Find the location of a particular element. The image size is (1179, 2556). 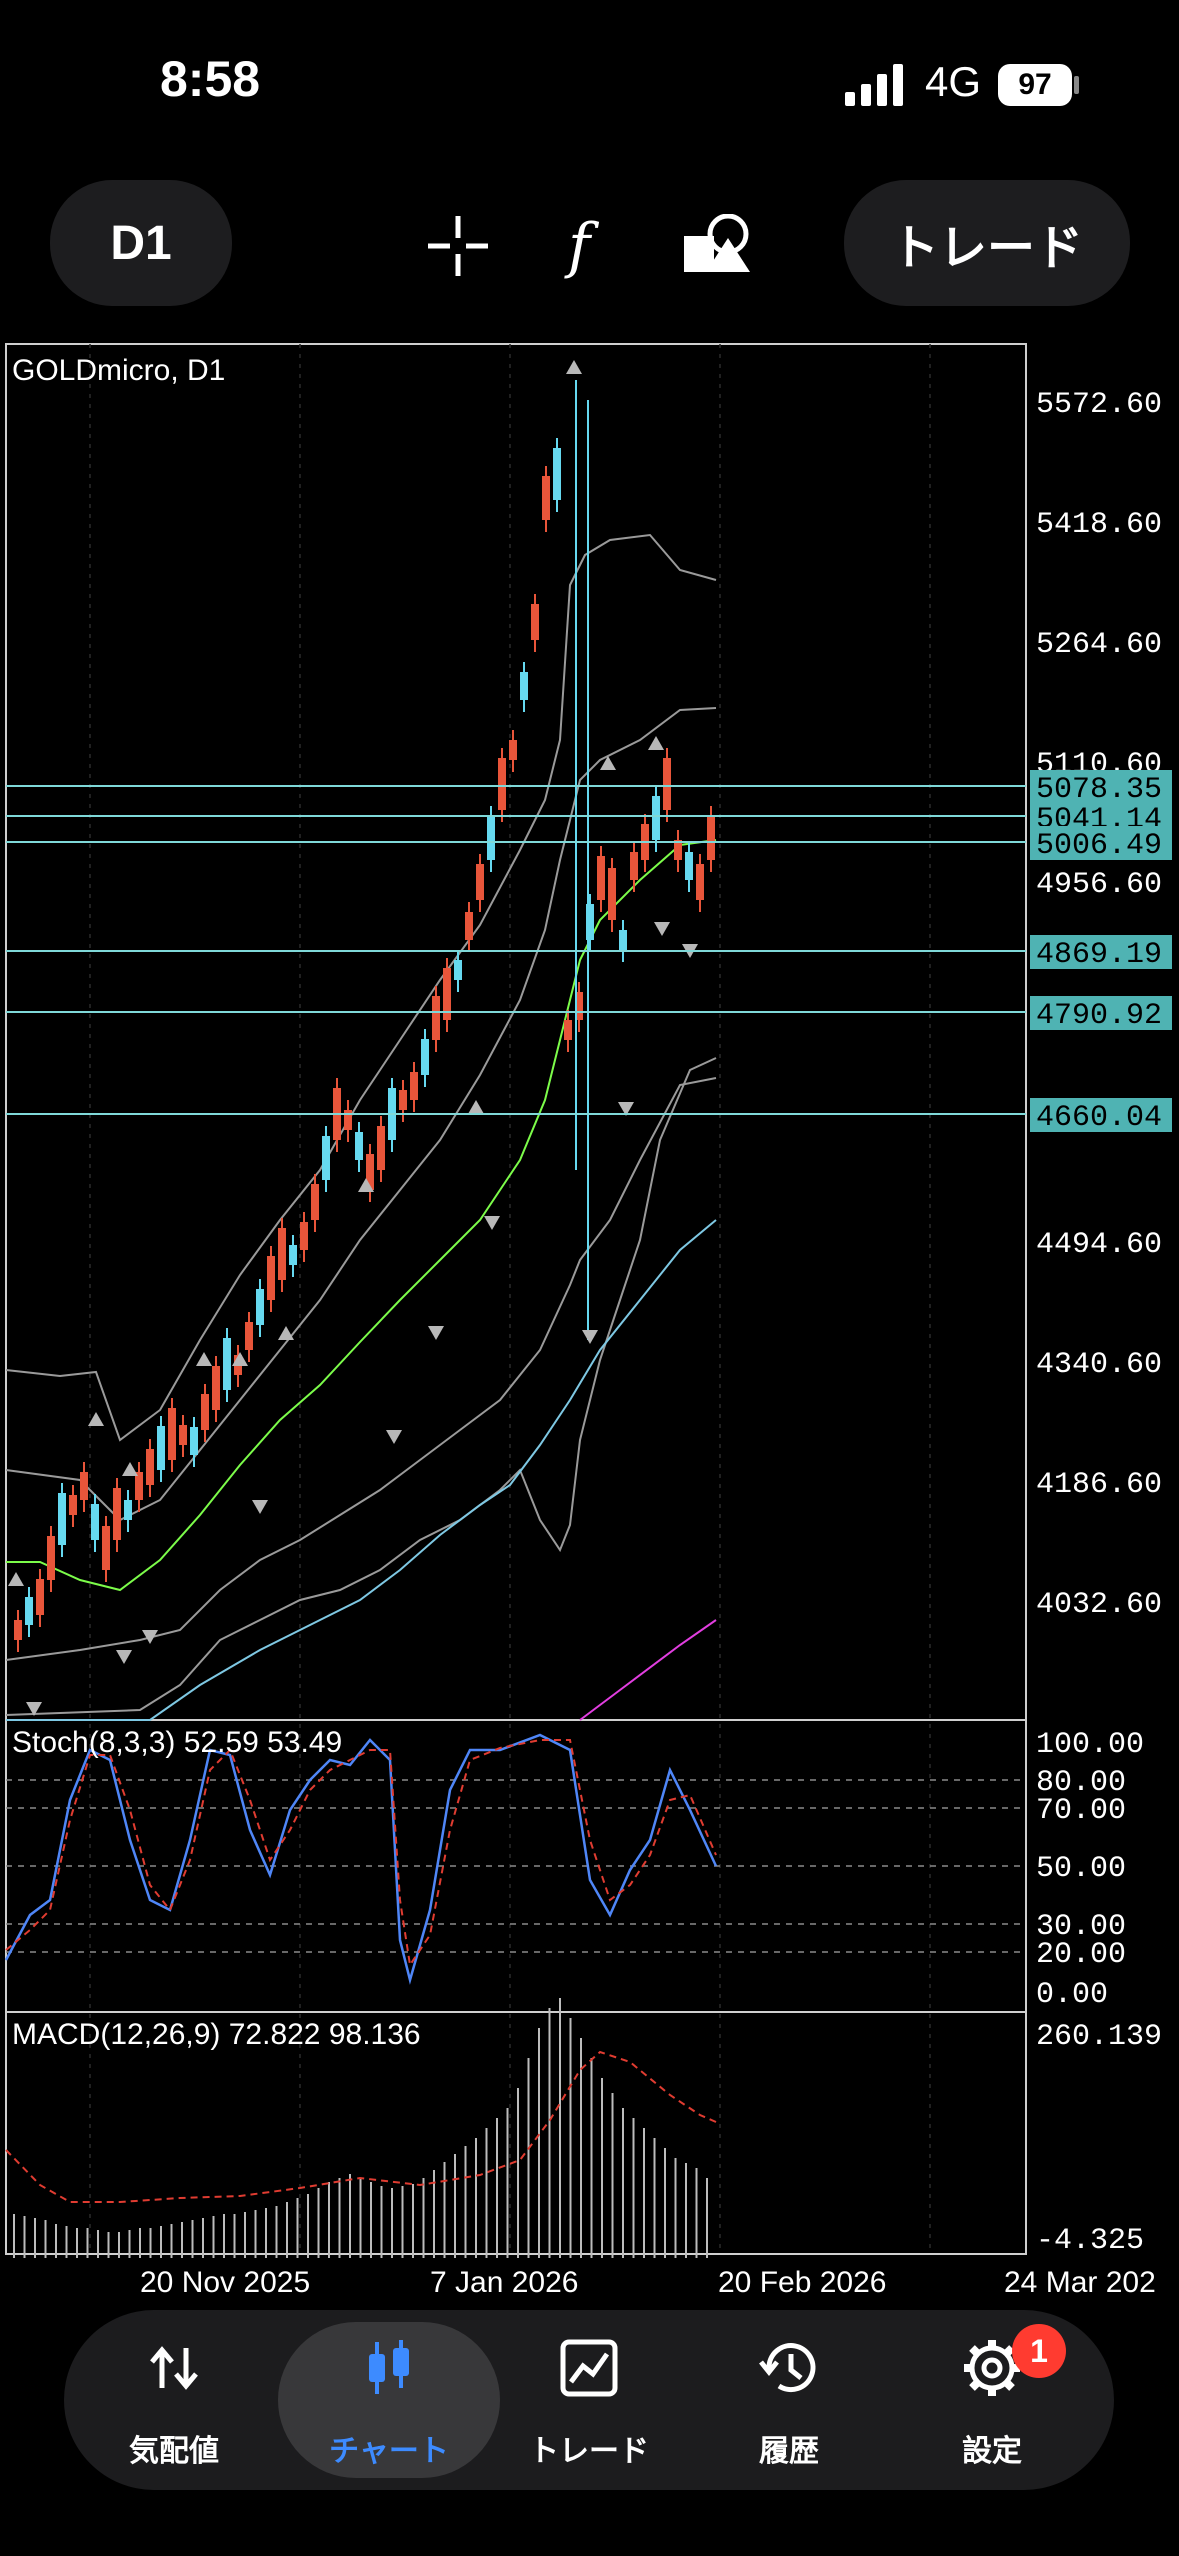

nav-quotes: 気配値 is located at coordinates (174, 2400).